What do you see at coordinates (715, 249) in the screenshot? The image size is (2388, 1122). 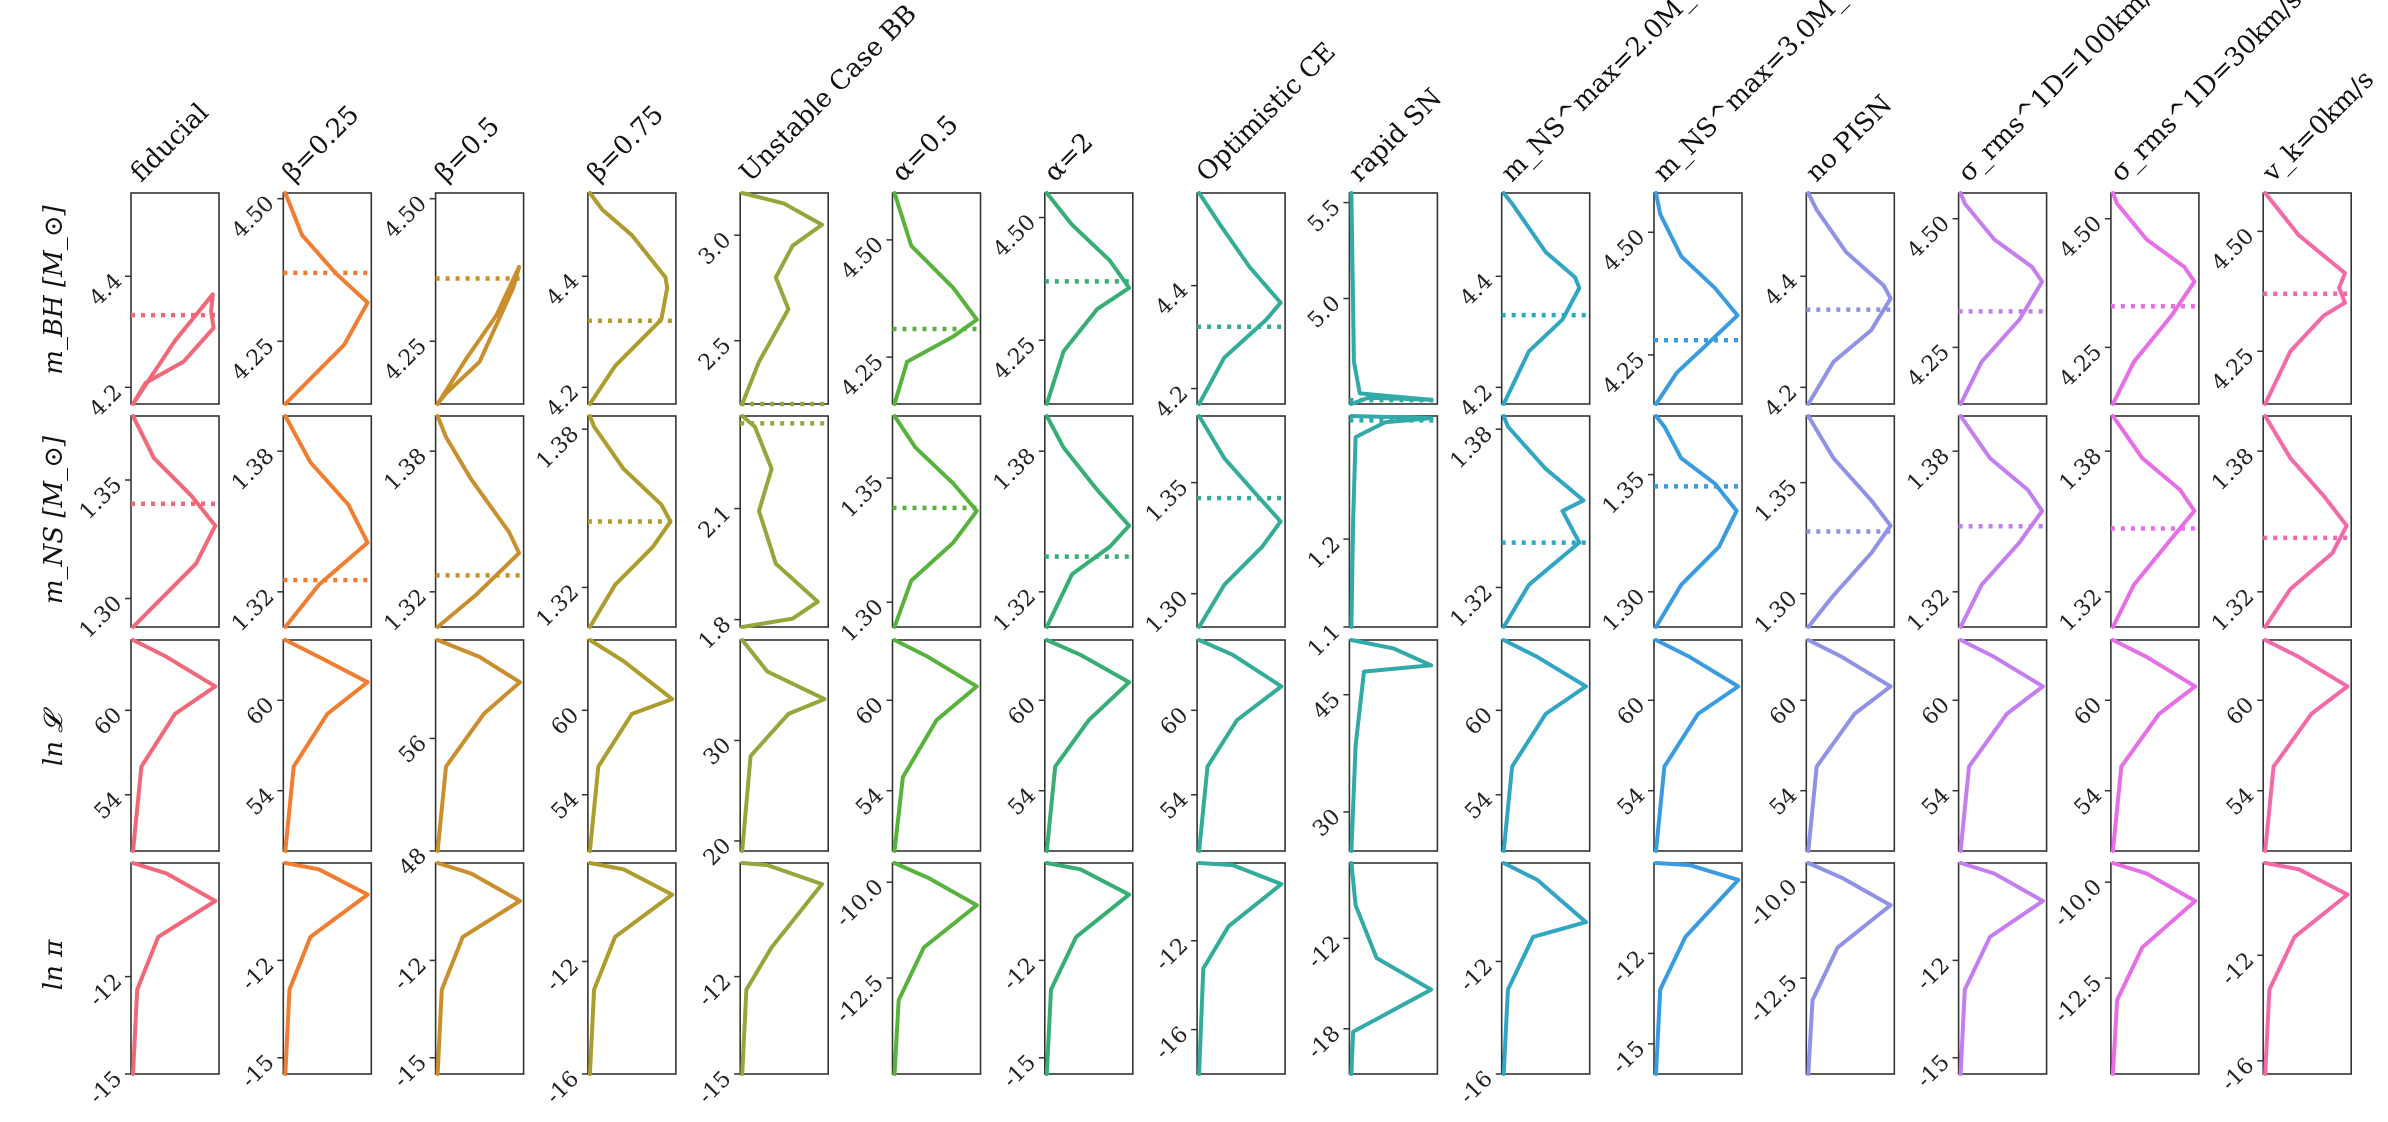 I see `y-tick-label: 3.0` at bounding box center [715, 249].